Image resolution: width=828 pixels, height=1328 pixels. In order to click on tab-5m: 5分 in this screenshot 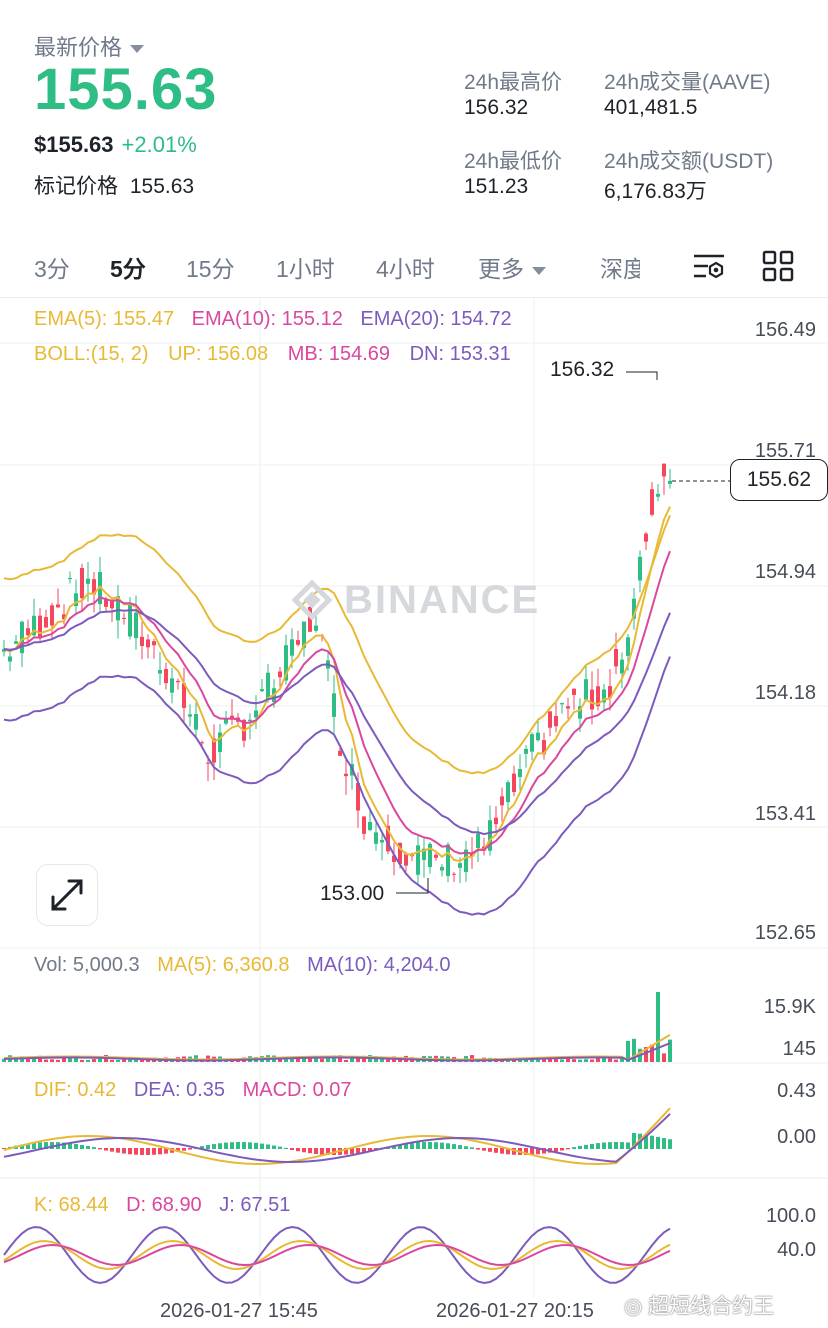, I will do `click(128, 269)`.